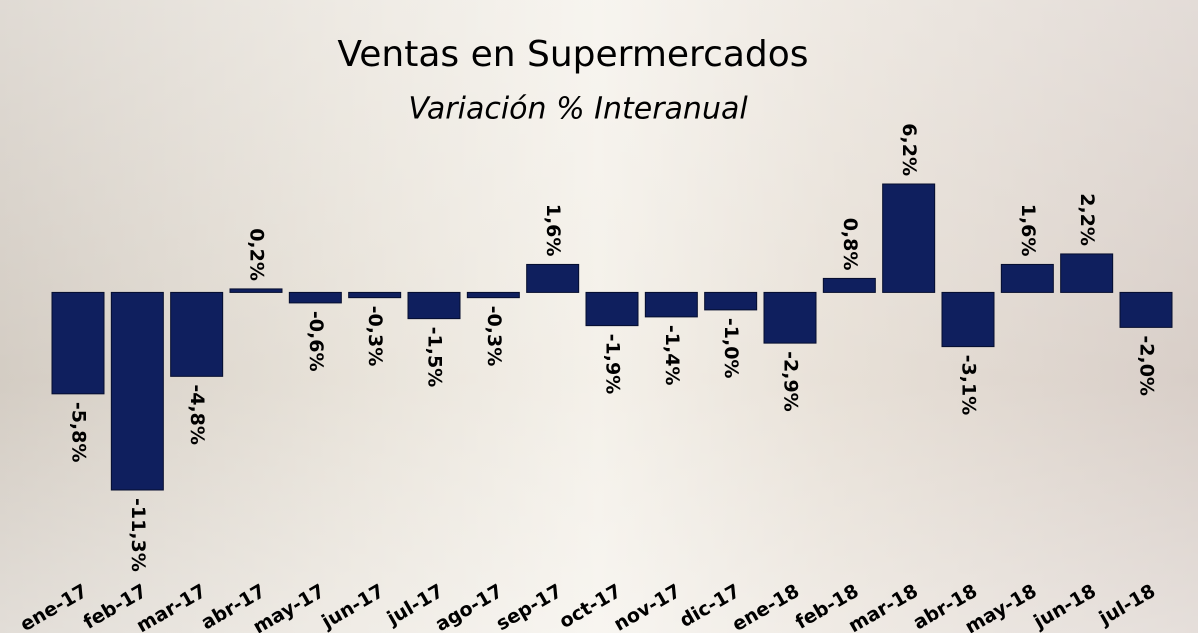  I want to click on value-label: -1,5%, so click(435, 357).